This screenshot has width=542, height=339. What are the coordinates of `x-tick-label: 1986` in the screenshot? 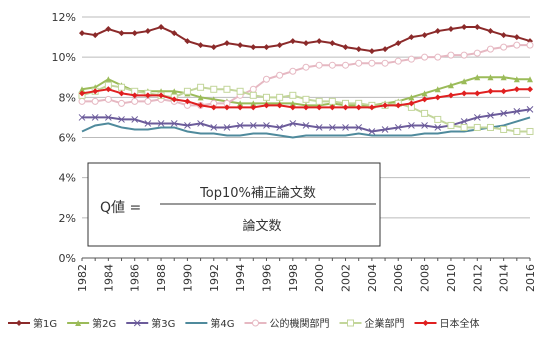 It's located at (135, 278).